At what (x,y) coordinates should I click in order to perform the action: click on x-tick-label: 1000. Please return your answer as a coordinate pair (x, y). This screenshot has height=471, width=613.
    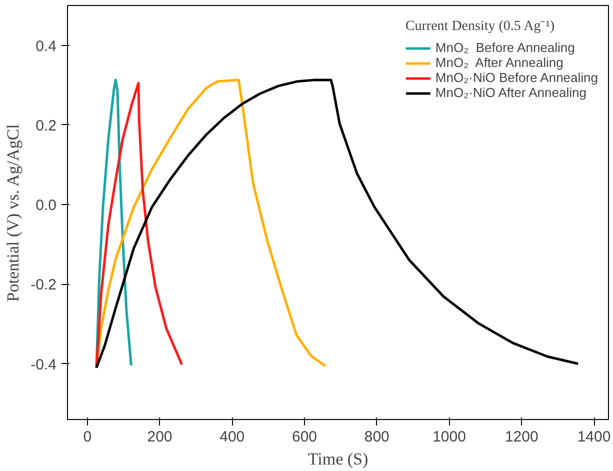
    Looking at the image, I should click on (449, 437).